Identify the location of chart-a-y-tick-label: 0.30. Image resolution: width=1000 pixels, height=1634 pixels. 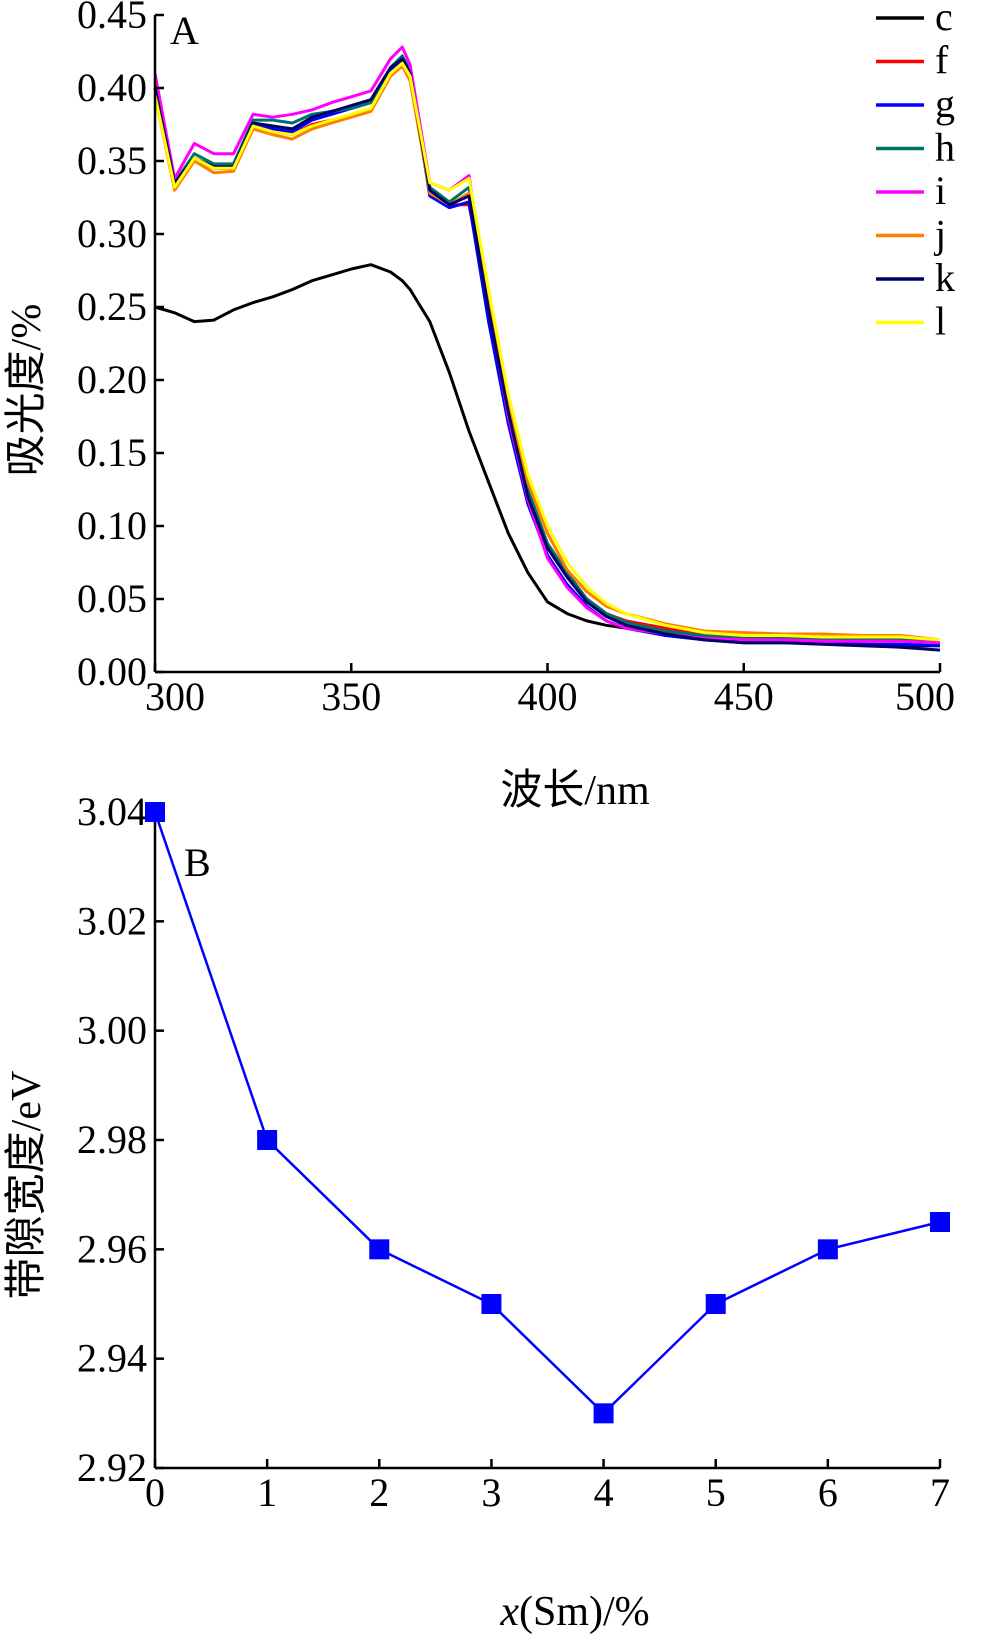
(112, 233).